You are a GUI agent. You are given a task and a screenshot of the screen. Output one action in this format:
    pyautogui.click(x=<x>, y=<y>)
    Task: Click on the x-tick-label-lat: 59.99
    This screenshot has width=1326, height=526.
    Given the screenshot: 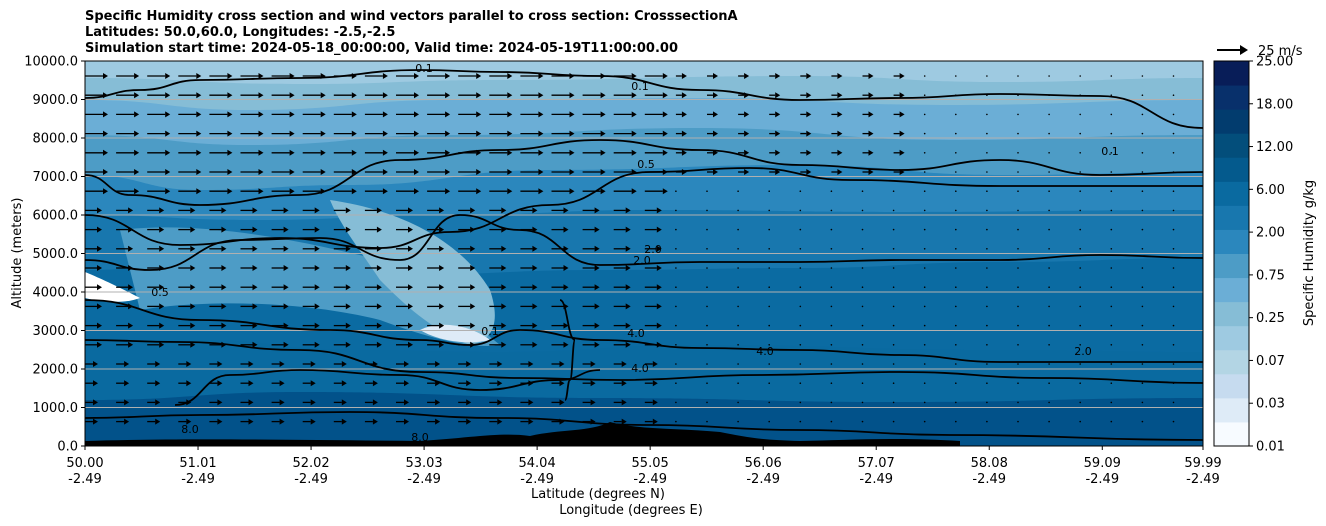 What is the action you would take?
    pyautogui.click(x=1202, y=463)
    